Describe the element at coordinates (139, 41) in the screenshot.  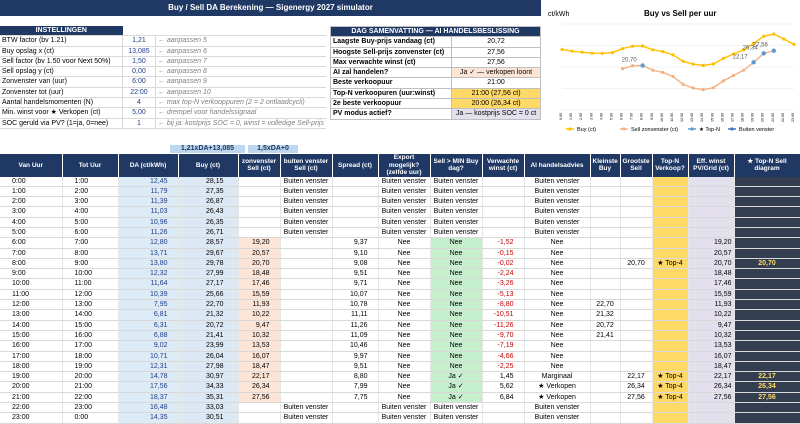
I see `setting-value: 1,21` at that location.